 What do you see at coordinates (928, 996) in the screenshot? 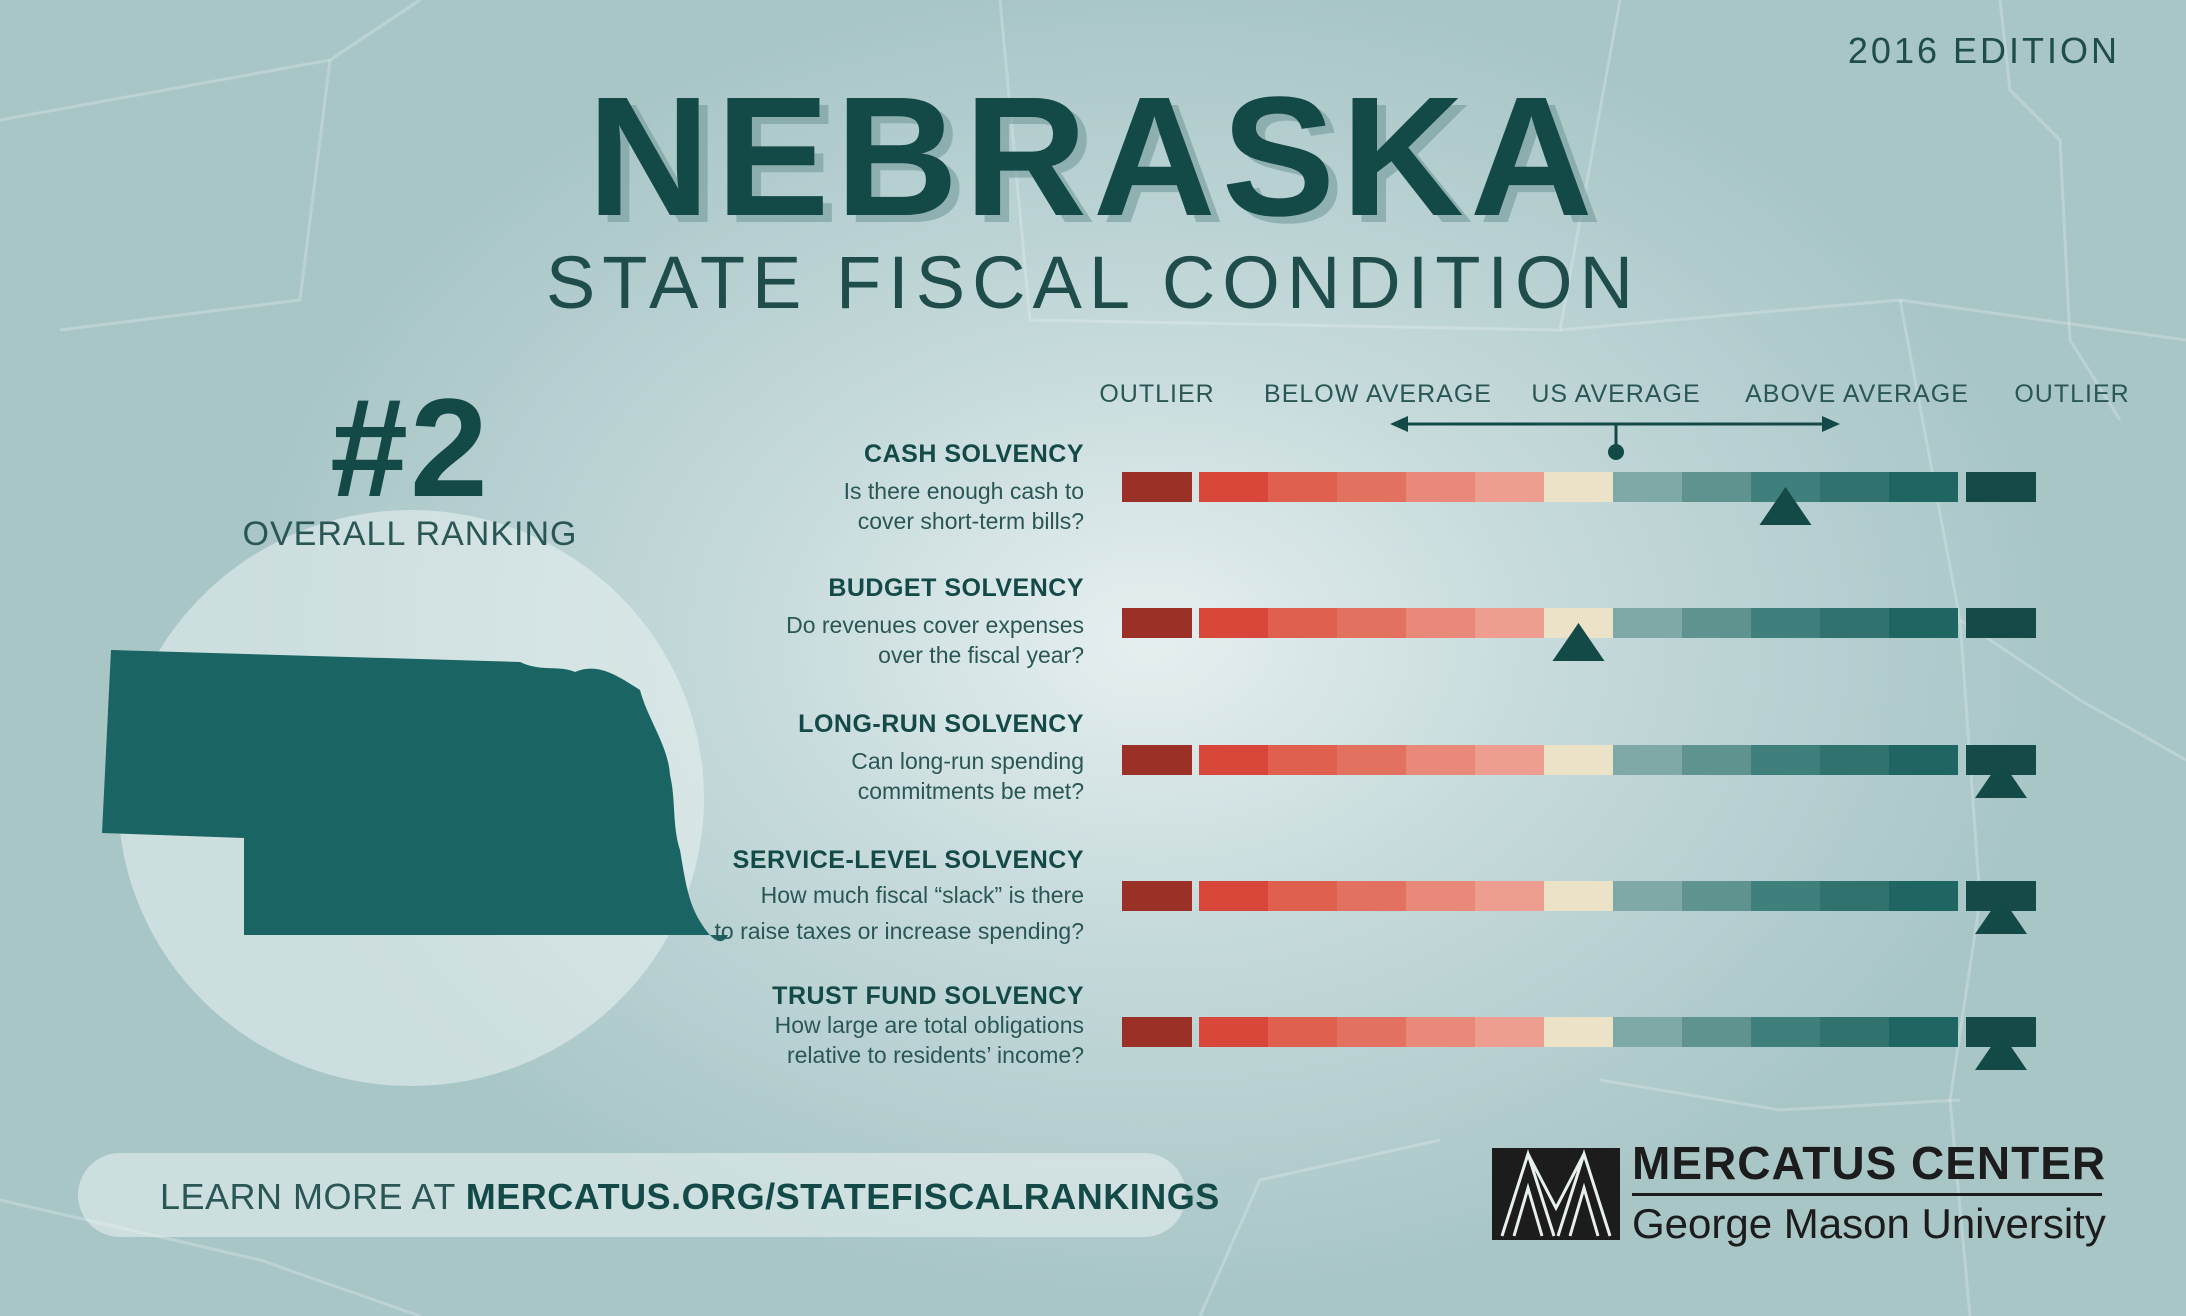
I see `metric-title-trust-fund: TRUST FUND SOLVENCY` at bounding box center [928, 996].